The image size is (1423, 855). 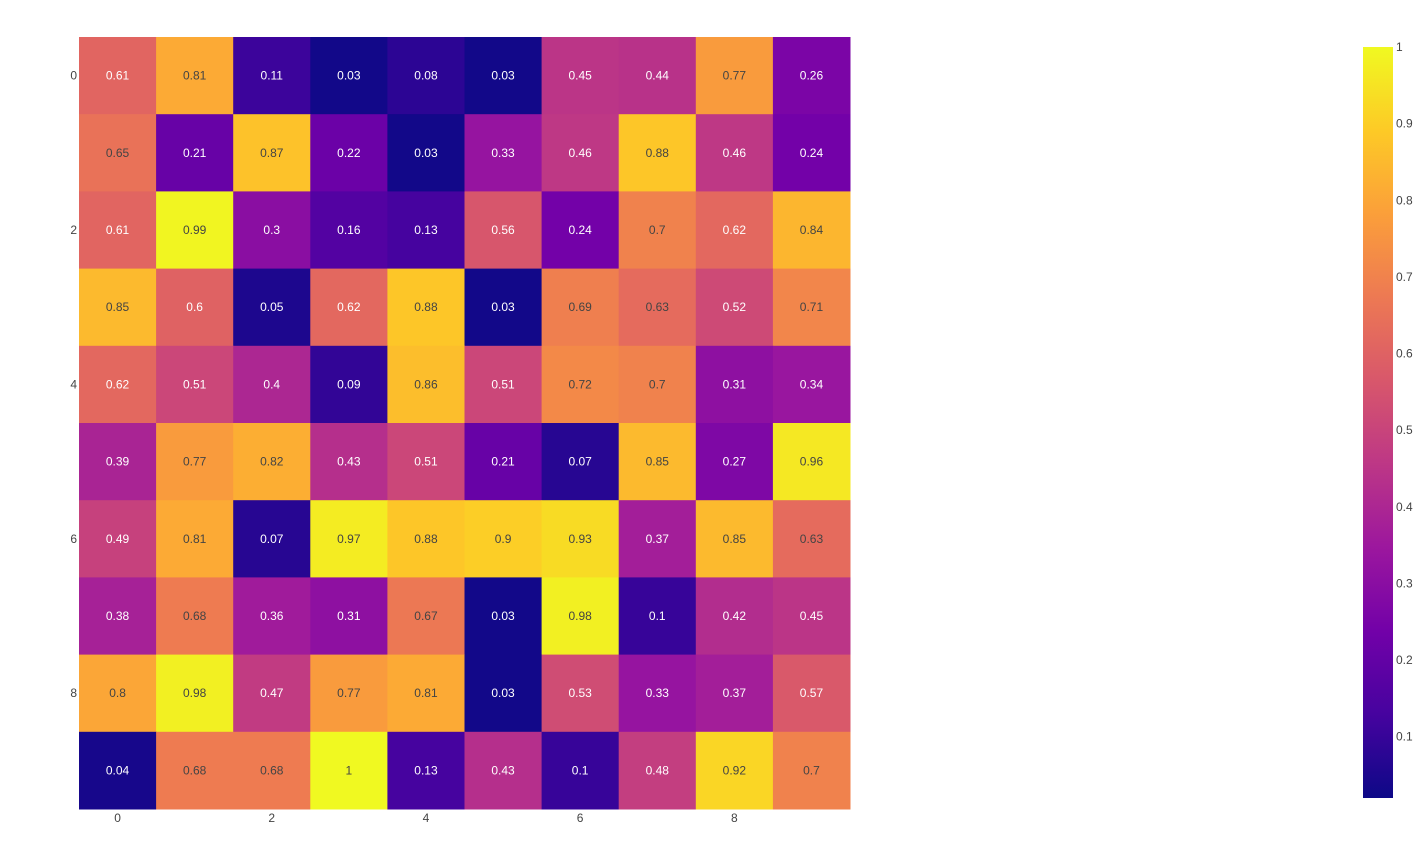 I want to click on cell-value-label: 0.04, so click(x=118, y=770).